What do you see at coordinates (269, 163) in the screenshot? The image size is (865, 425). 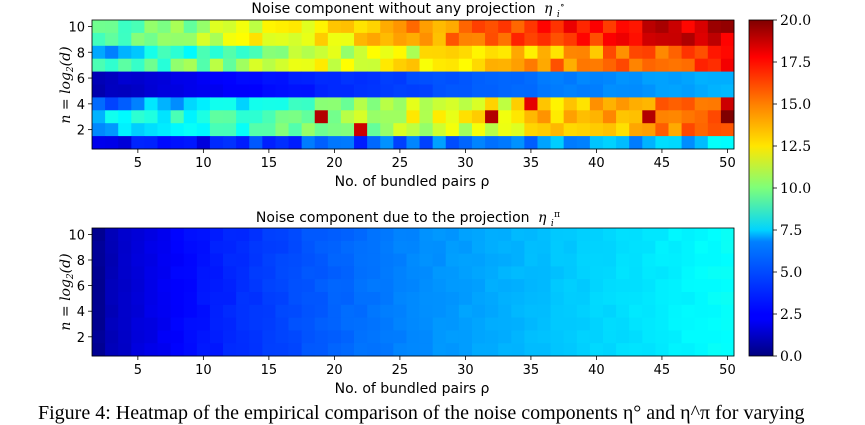 I see `x-tick-label: 15` at bounding box center [269, 163].